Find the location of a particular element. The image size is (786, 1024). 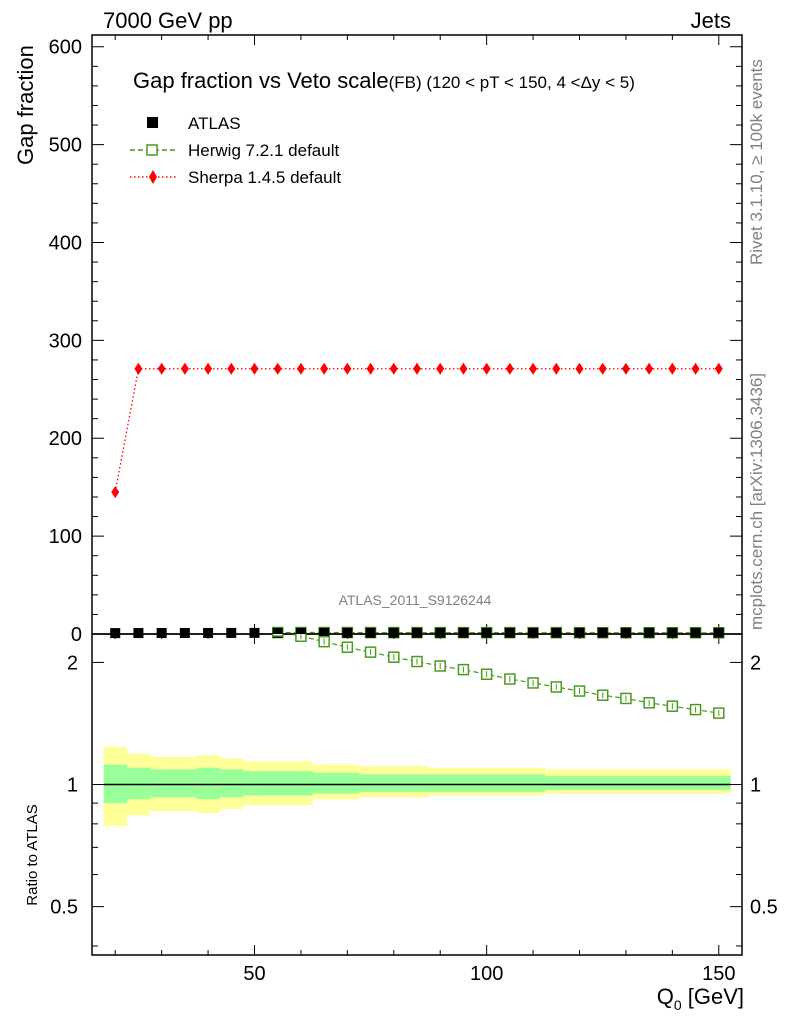

ratio-y-tick-label-right: 1 is located at coordinates (755, 786).